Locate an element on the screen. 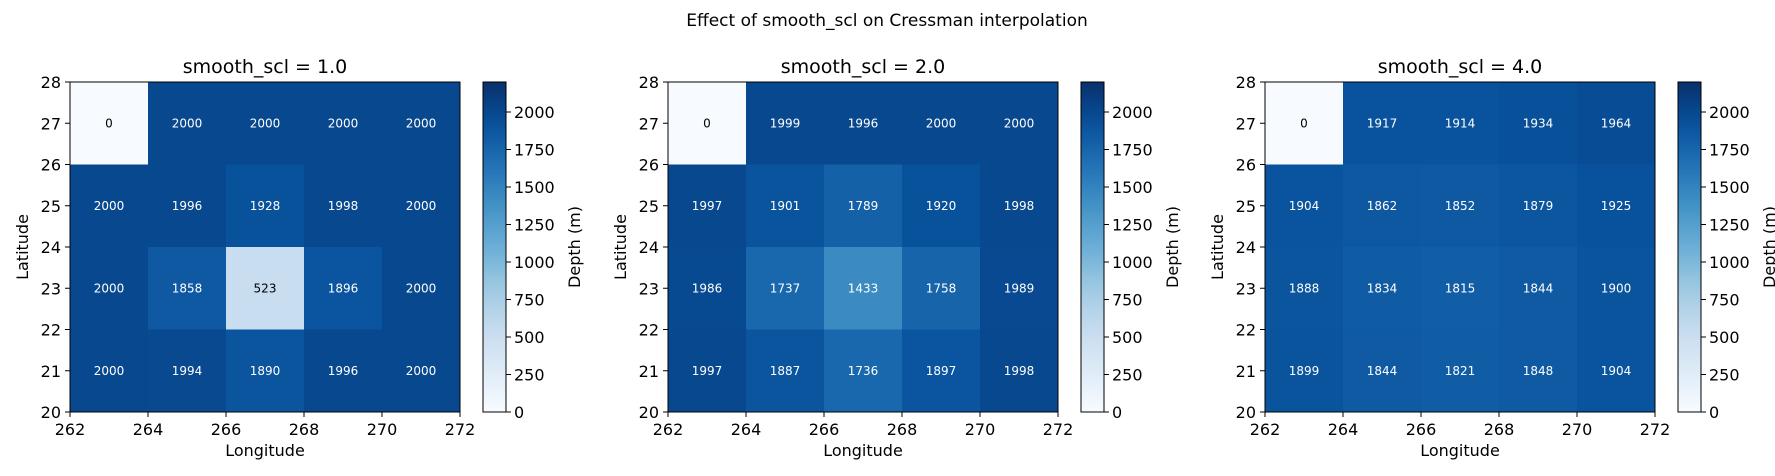  y-tick-label: 22 is located at coordinates (649, 330).